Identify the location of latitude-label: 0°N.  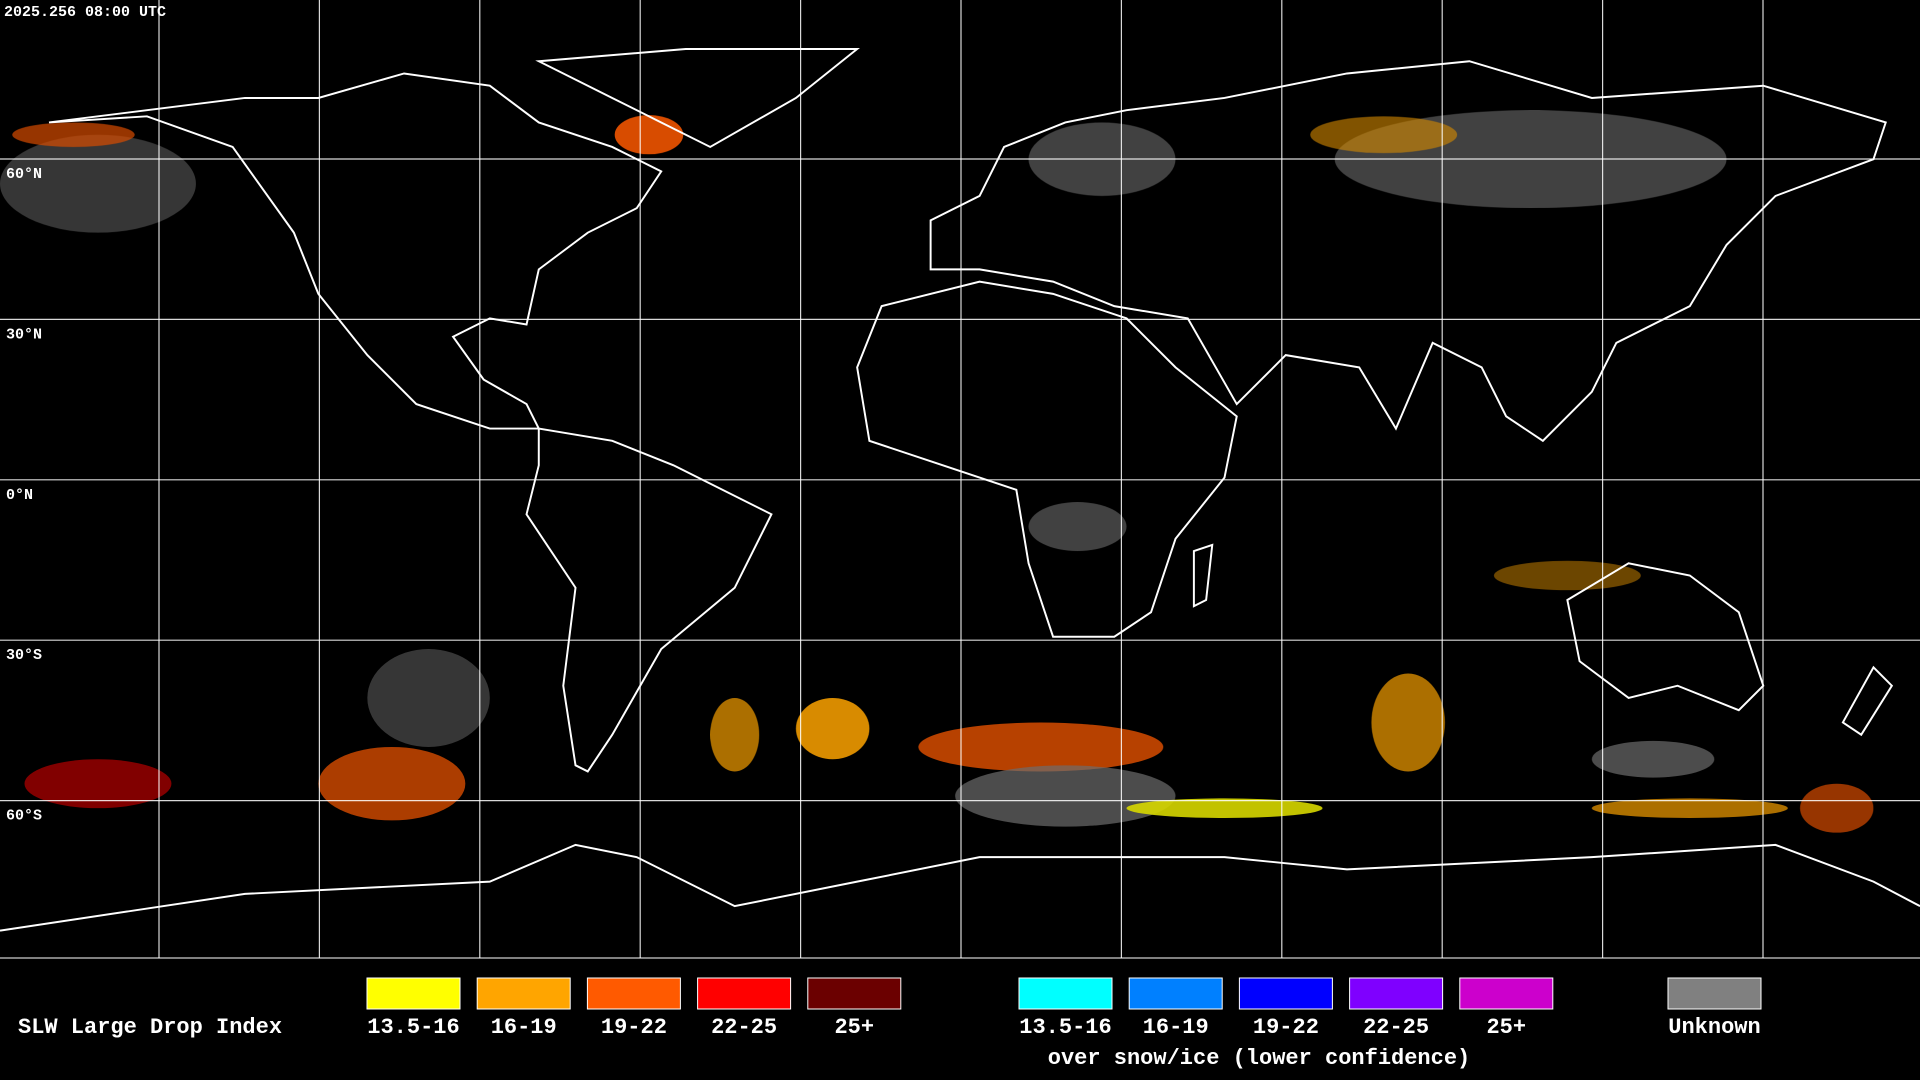
(19, 495).